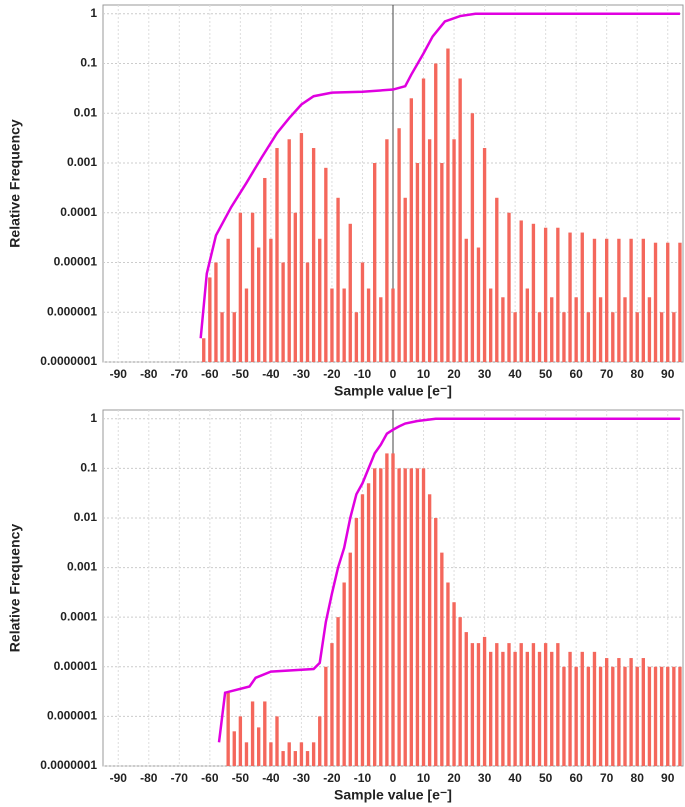 The image size is (685, 807). Describe the element at coordinates (82, 567) in the screenshot. I see `y-tick-label: 0.001` at that location.